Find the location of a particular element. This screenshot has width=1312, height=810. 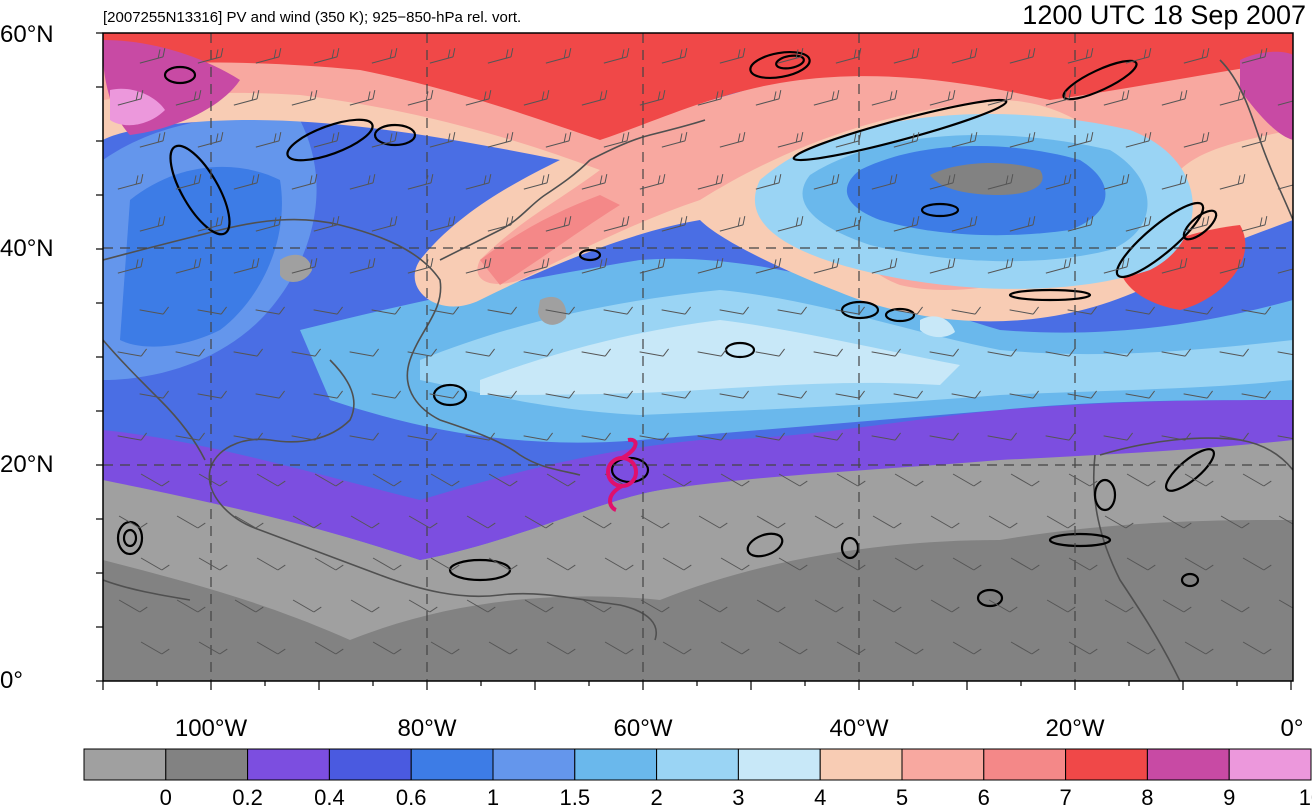

lat-label-equator: 0° is located at coordinates (11, 680).